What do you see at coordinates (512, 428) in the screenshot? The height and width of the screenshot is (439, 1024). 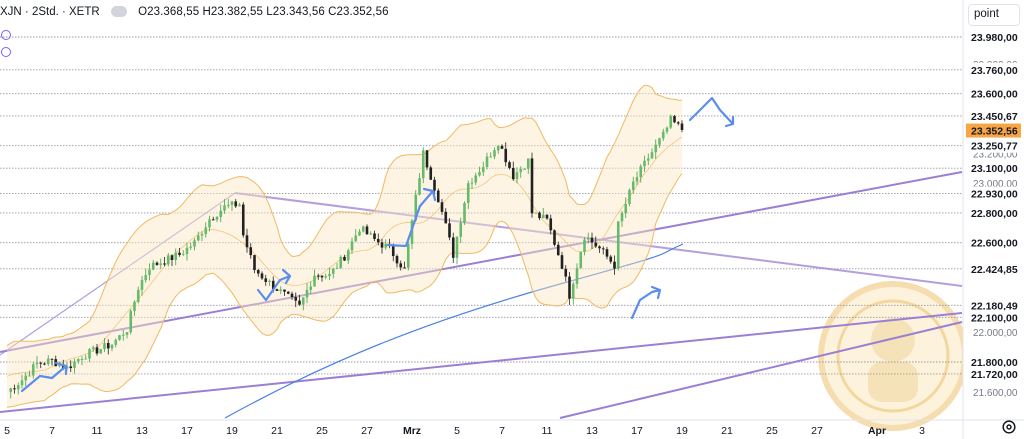 I see `time-axis: 5 7 11 13 17 19 21 25 27 Mrz 5 7 11 13 17 19 21 25 27 Apr 3` at bounding box center [512, 428].